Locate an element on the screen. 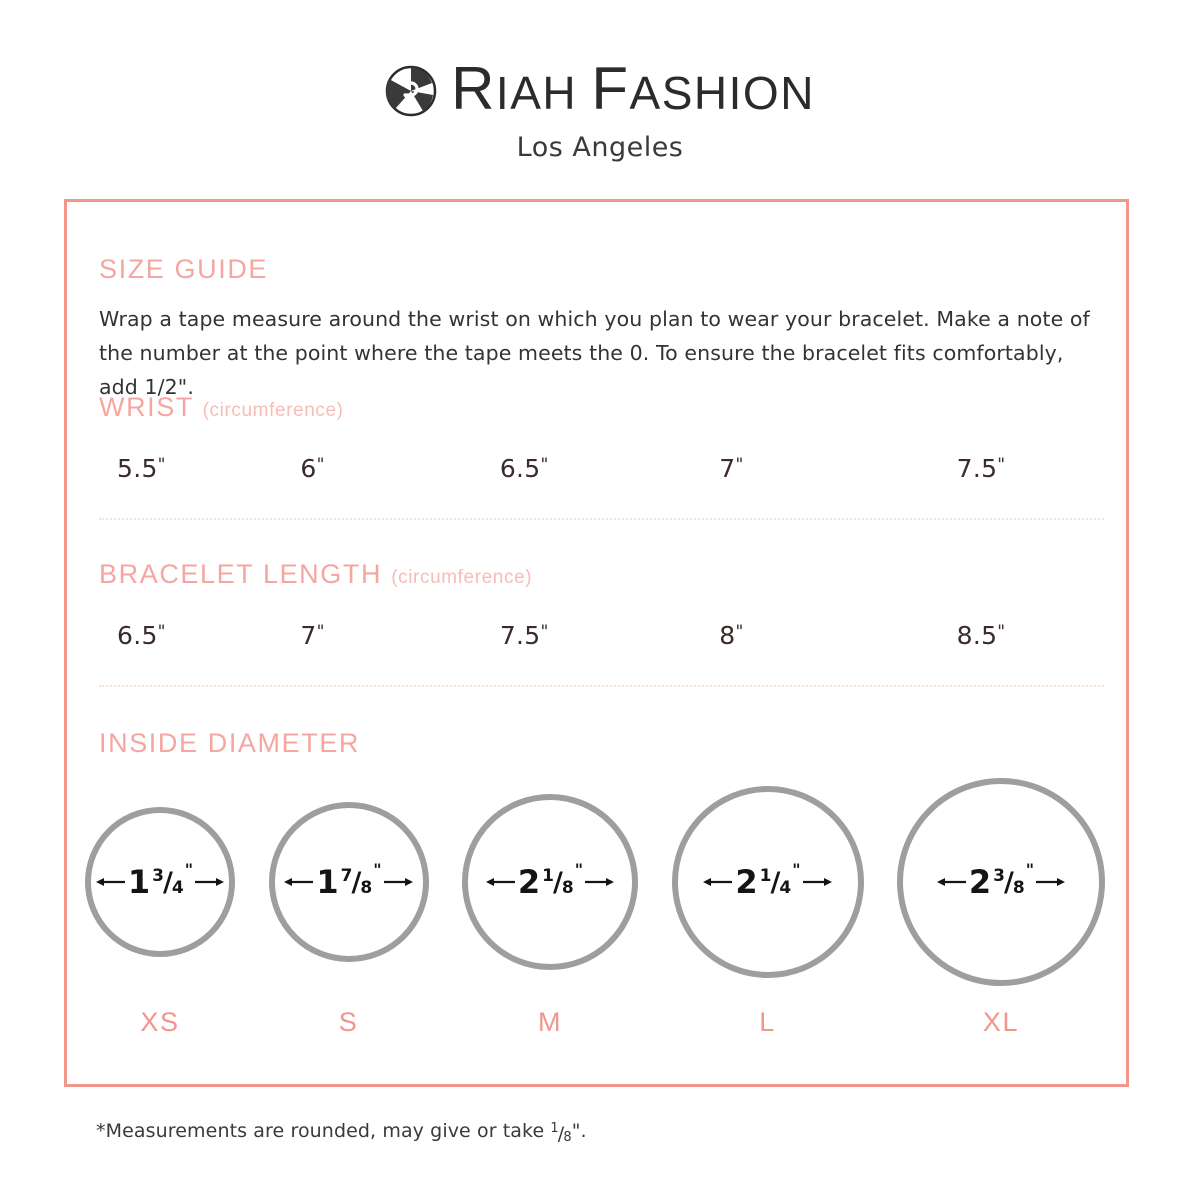 The width and height of the screenshot is (1200, 1200). diameter-value-l: 2 1/4 " is located at coordinates (768, 880).